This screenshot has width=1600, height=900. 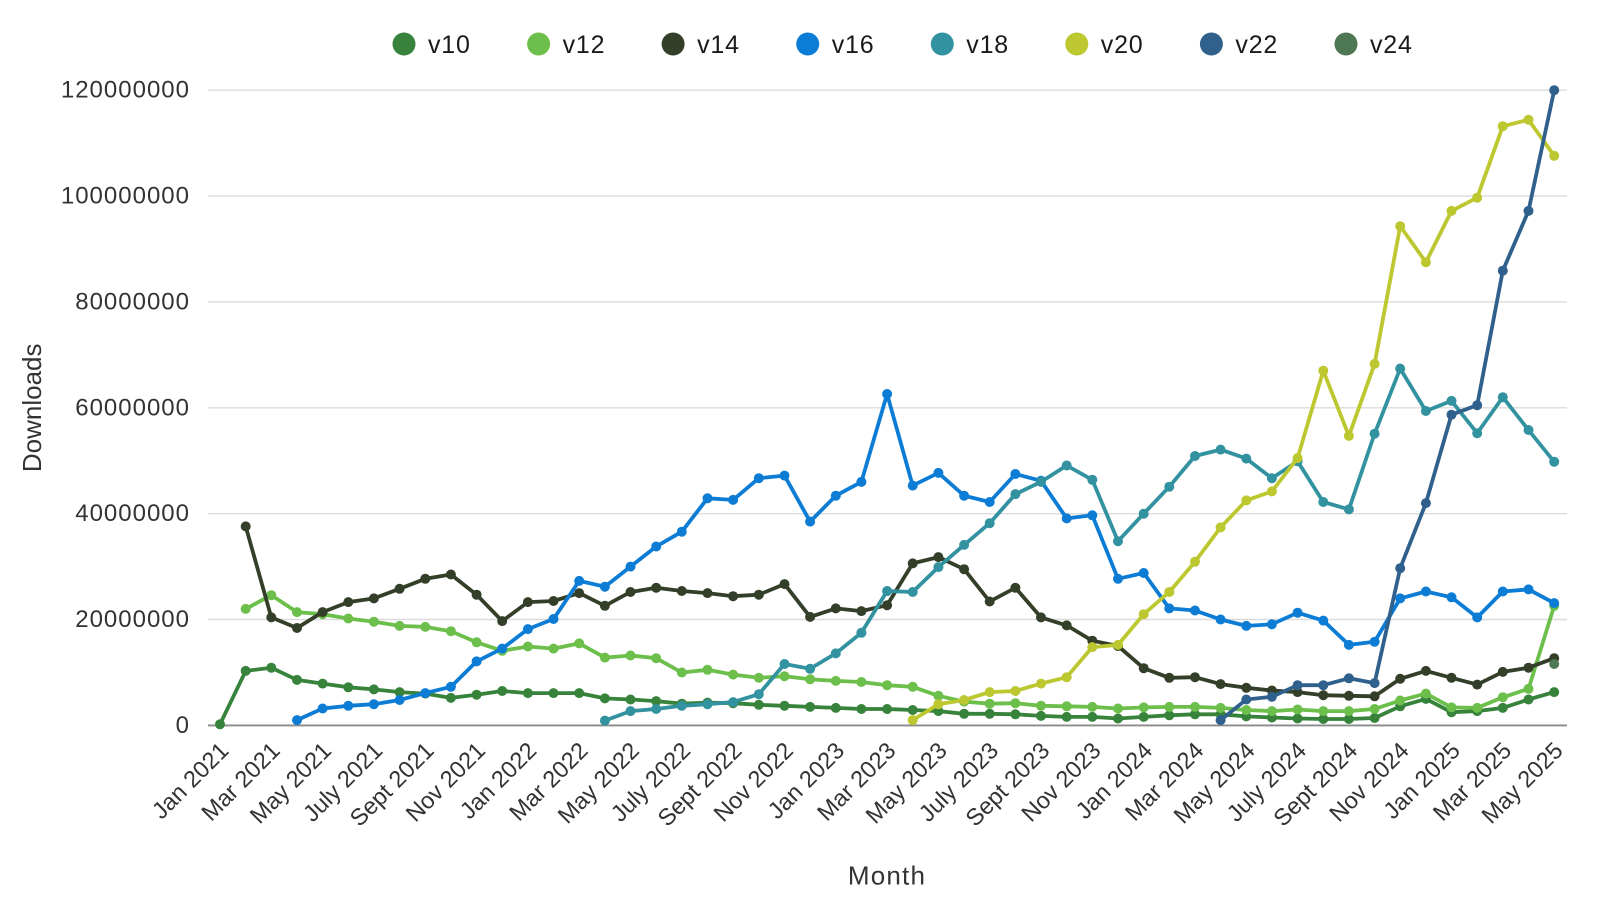 I want to click on svg-text: 20000000, so click(x=132, y=619).